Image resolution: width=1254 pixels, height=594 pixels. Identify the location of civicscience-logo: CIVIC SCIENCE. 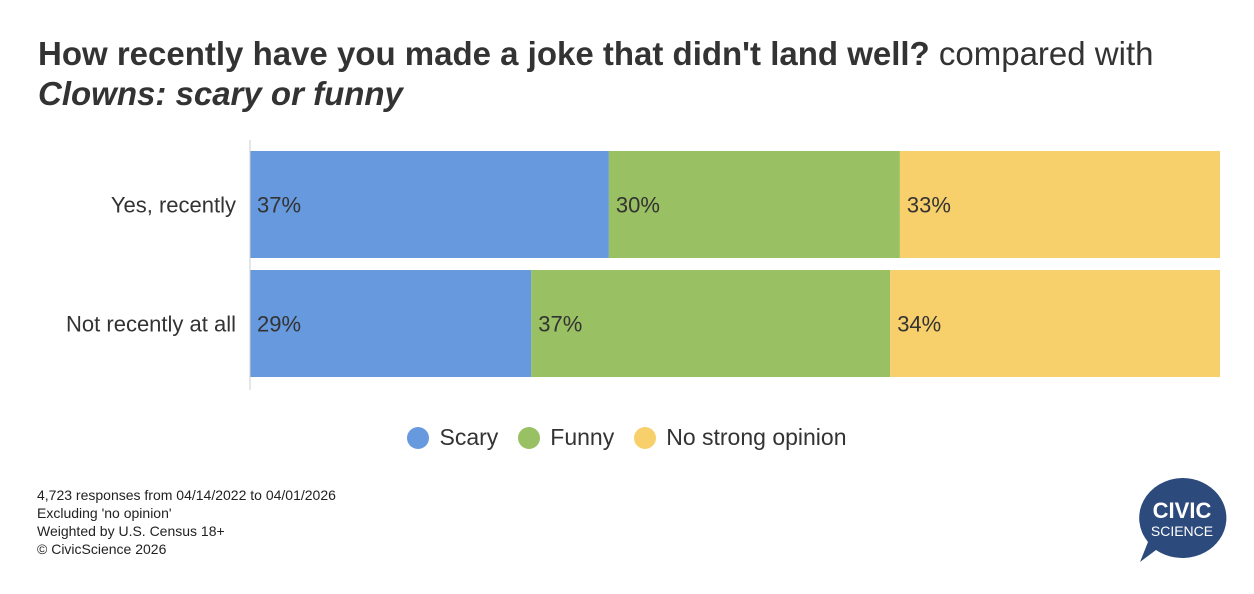
(1183, 519).